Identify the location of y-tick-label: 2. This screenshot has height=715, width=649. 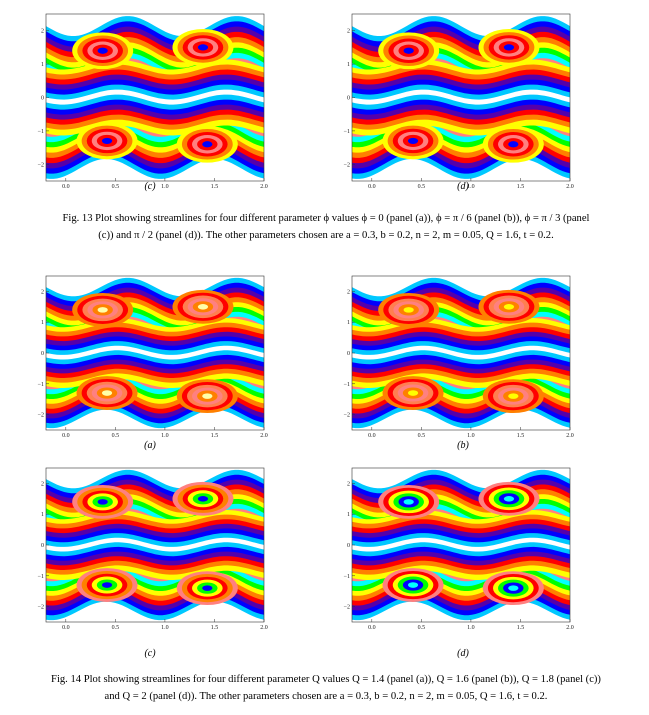
(42, 484).